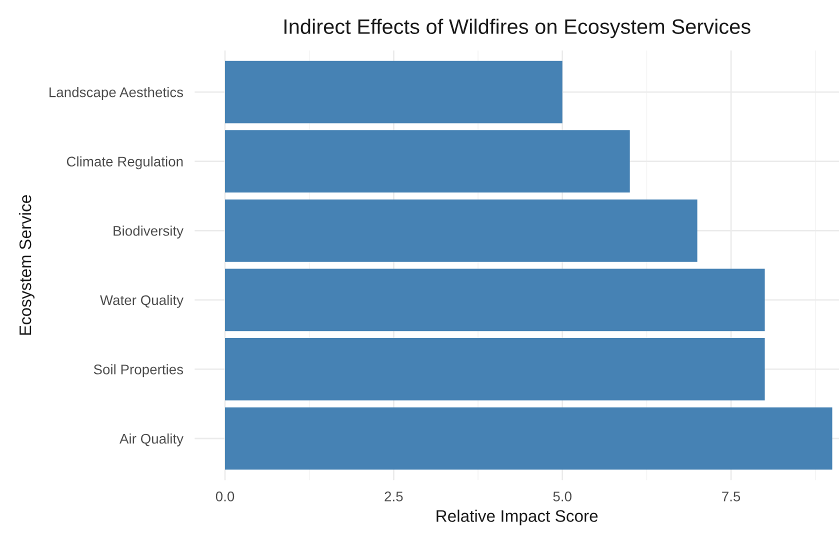 This screenshot has width=839, height=537. Describe the element at coordinates (517, 28) in the screenshot. I see `chart-title: Indirect Effects of Wildfires on Ecosystem Services` at that location.